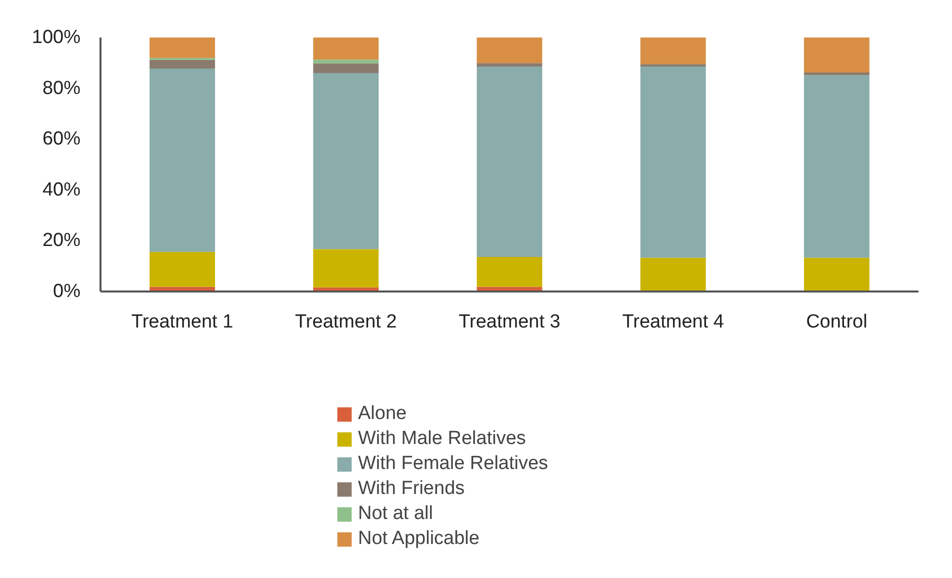 The width and height of the screenshot is (952, 578). I want to click on y-tick-label: 20%, so click(61, 241).